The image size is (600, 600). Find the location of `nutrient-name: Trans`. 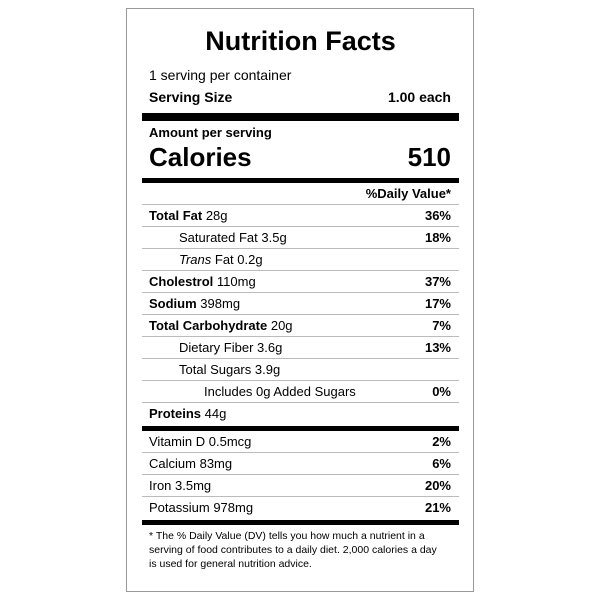

nutrient-name: Trans is located at coordinates (195, 259).